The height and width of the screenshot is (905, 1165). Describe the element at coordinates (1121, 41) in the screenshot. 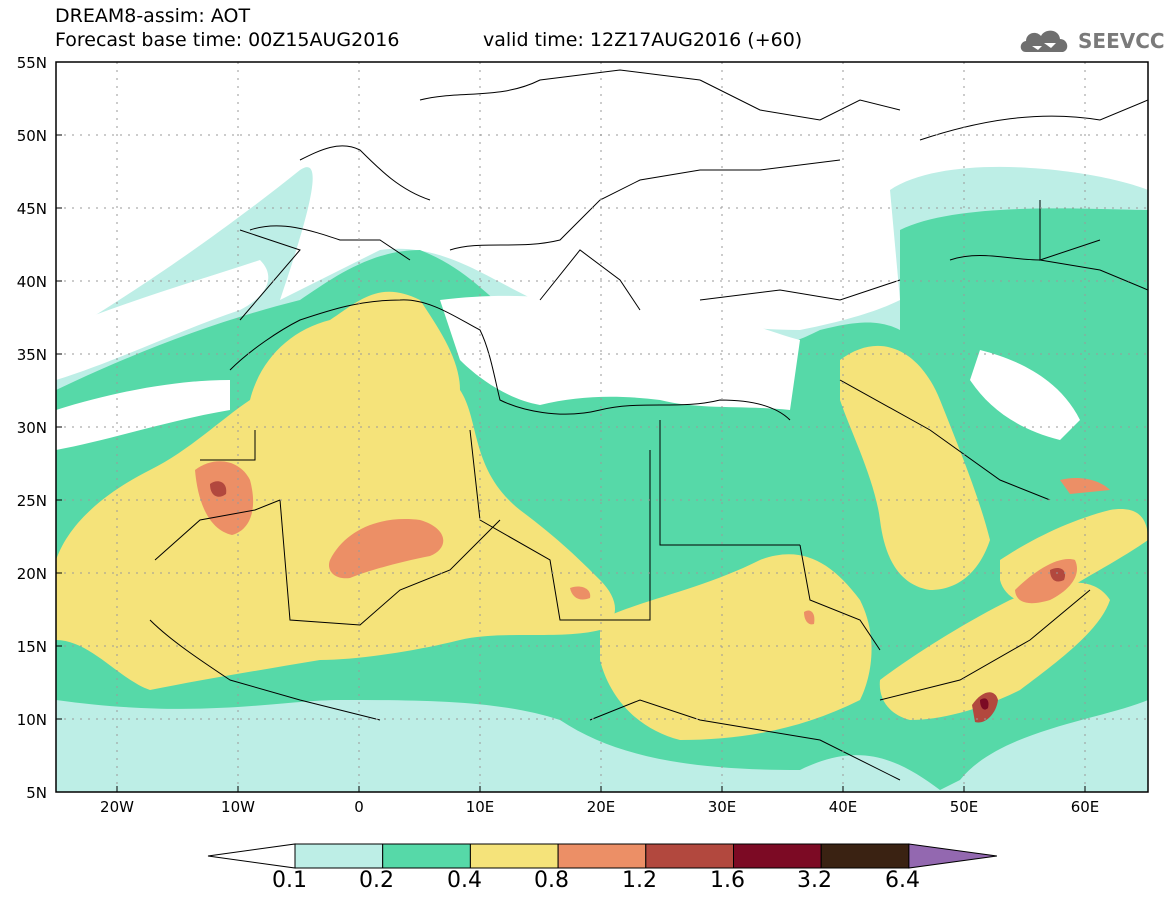

I see `logo-text: SEEVCCC` at that location.